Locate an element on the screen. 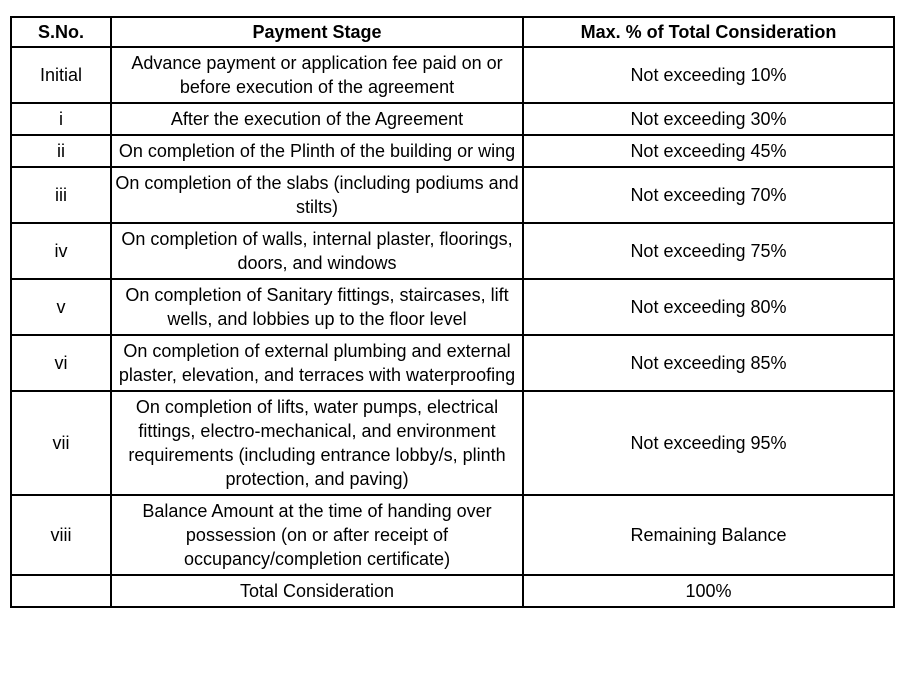  table-cell-max-percent: Not exceeding 85% is located at coordinates (708, 363).